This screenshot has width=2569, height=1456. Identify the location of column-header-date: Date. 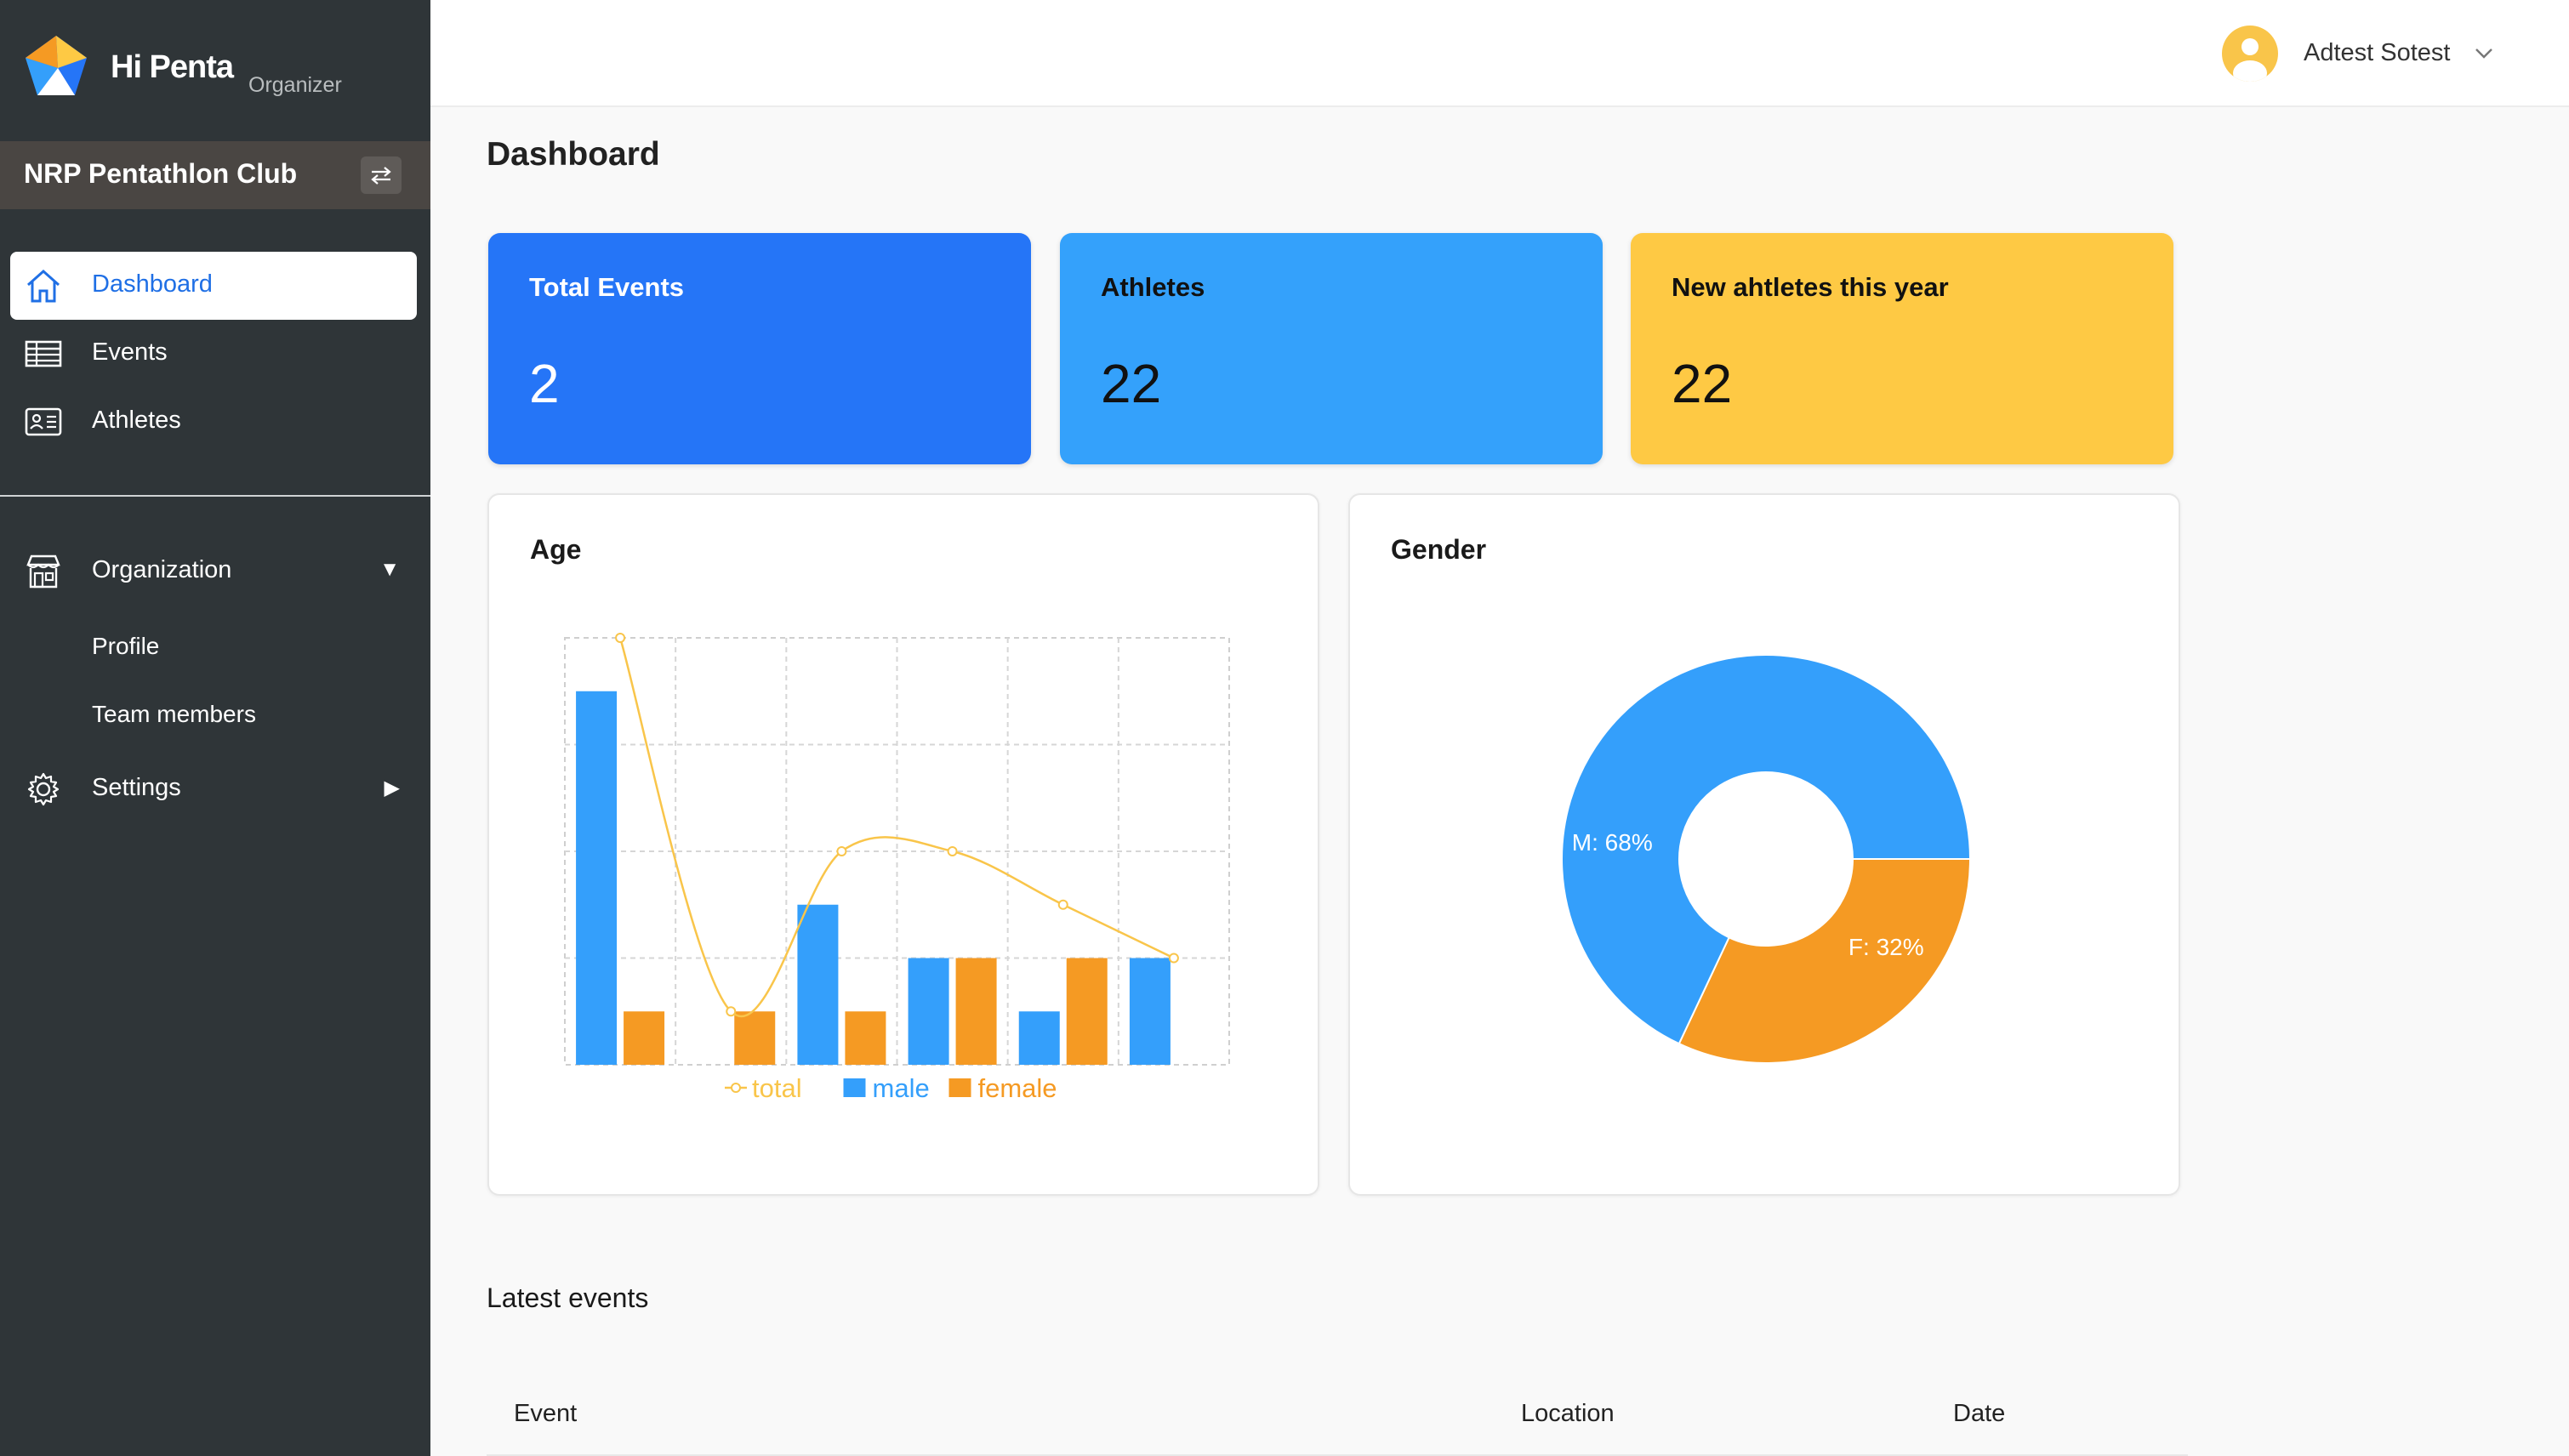
(1979, 1413).